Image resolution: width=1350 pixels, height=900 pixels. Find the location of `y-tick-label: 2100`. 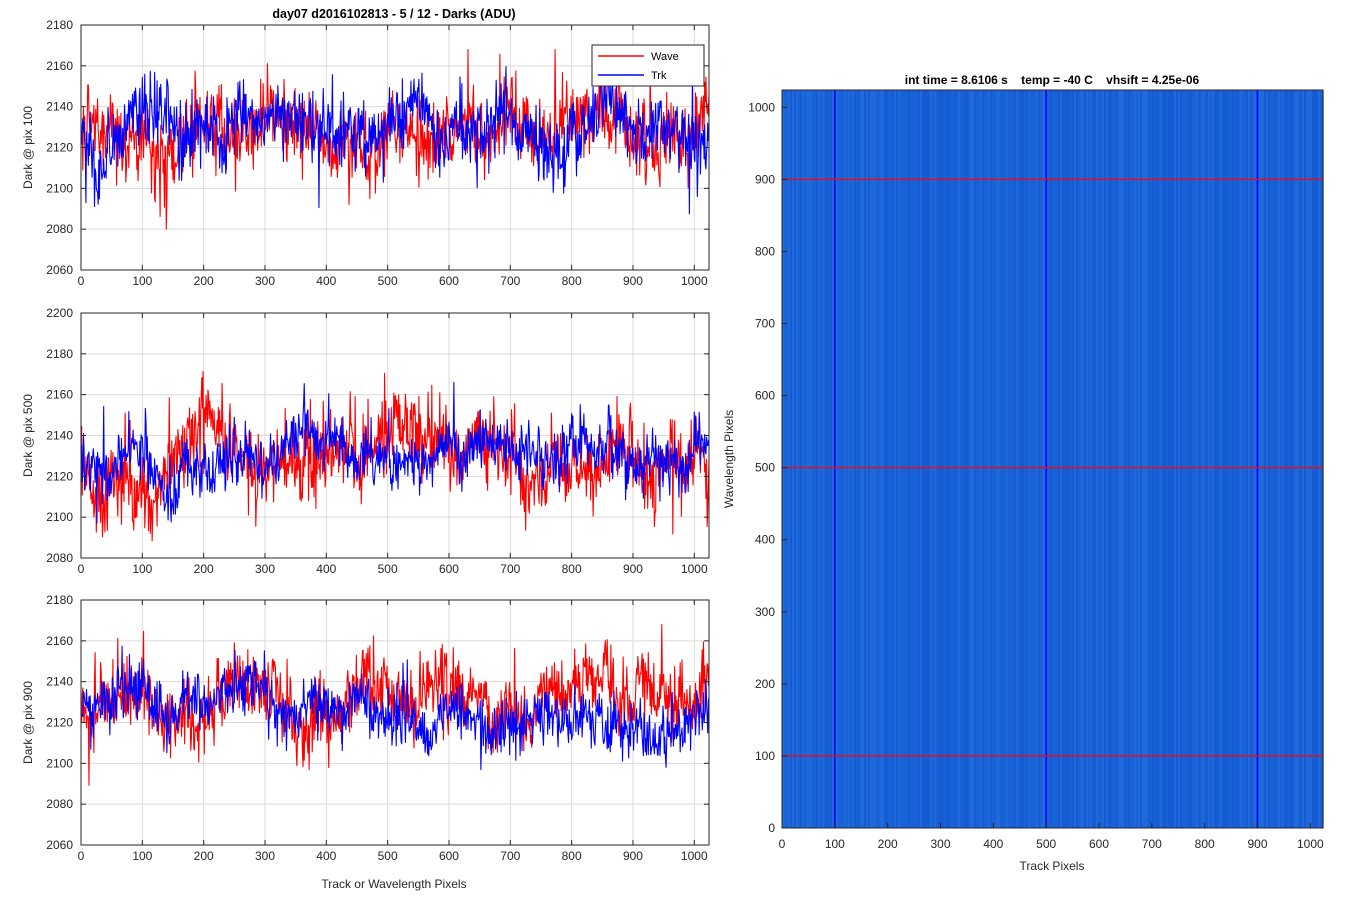

y-tick-label: 2100 is located at coordinates (59, 763).